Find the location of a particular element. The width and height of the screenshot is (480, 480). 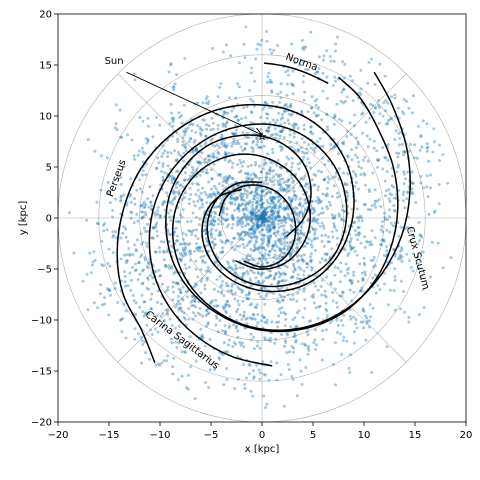

y-tick-label: −5 is located at coordinates (44, 270).